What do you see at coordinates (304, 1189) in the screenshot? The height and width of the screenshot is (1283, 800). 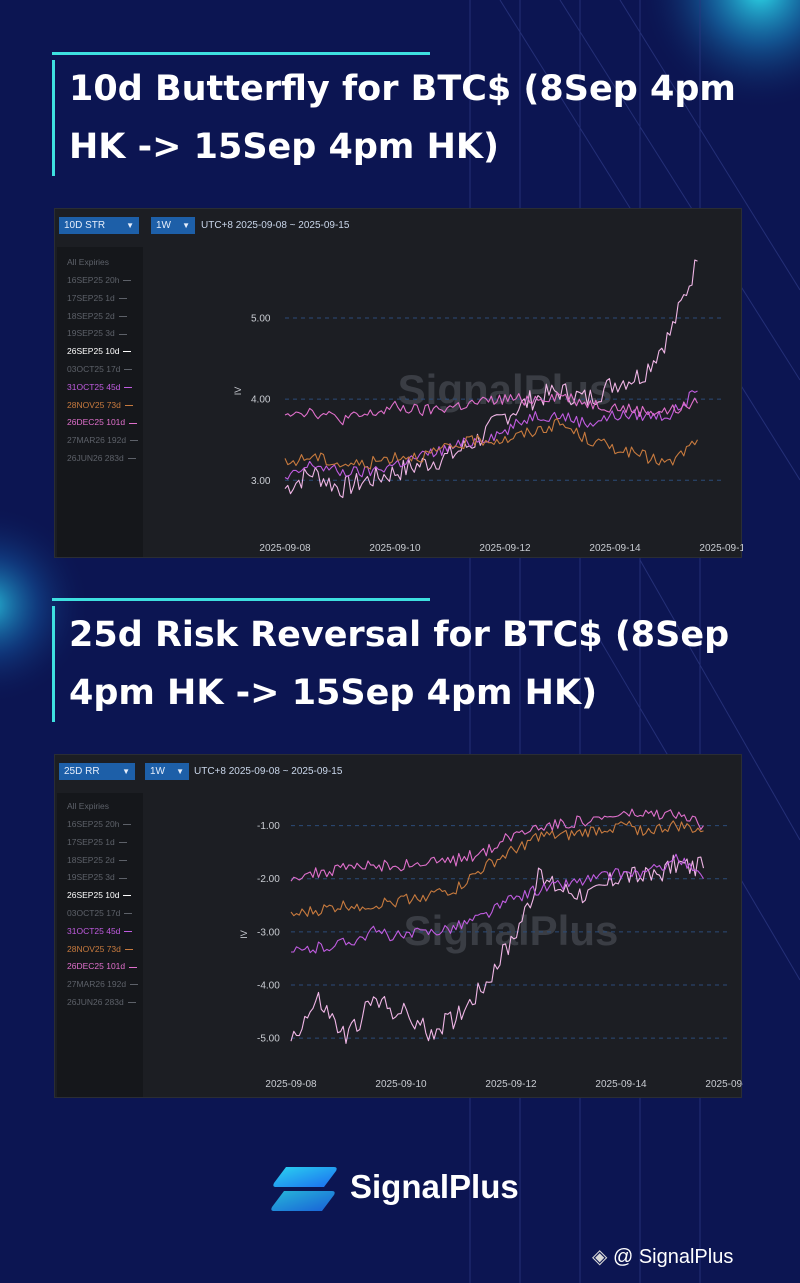 I see `signalplus-logo-icon` at bounding box center [304, 1189].